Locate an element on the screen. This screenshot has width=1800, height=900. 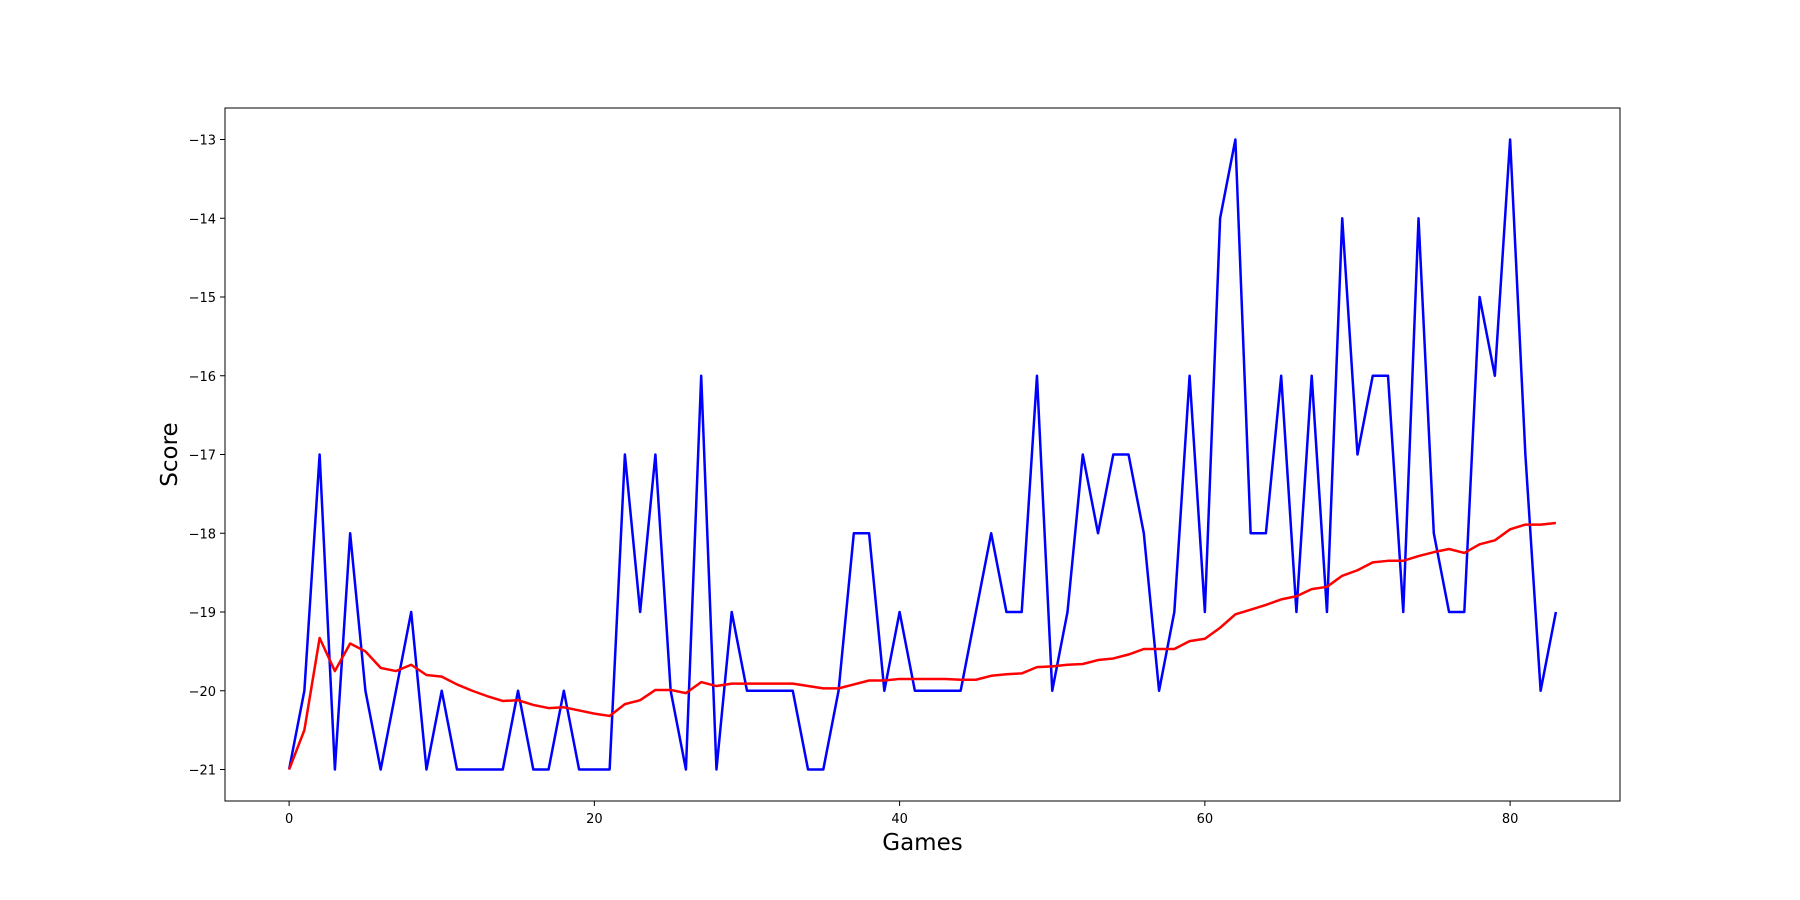
x-tick-label: 60 is located at coordinates (1205, 819).